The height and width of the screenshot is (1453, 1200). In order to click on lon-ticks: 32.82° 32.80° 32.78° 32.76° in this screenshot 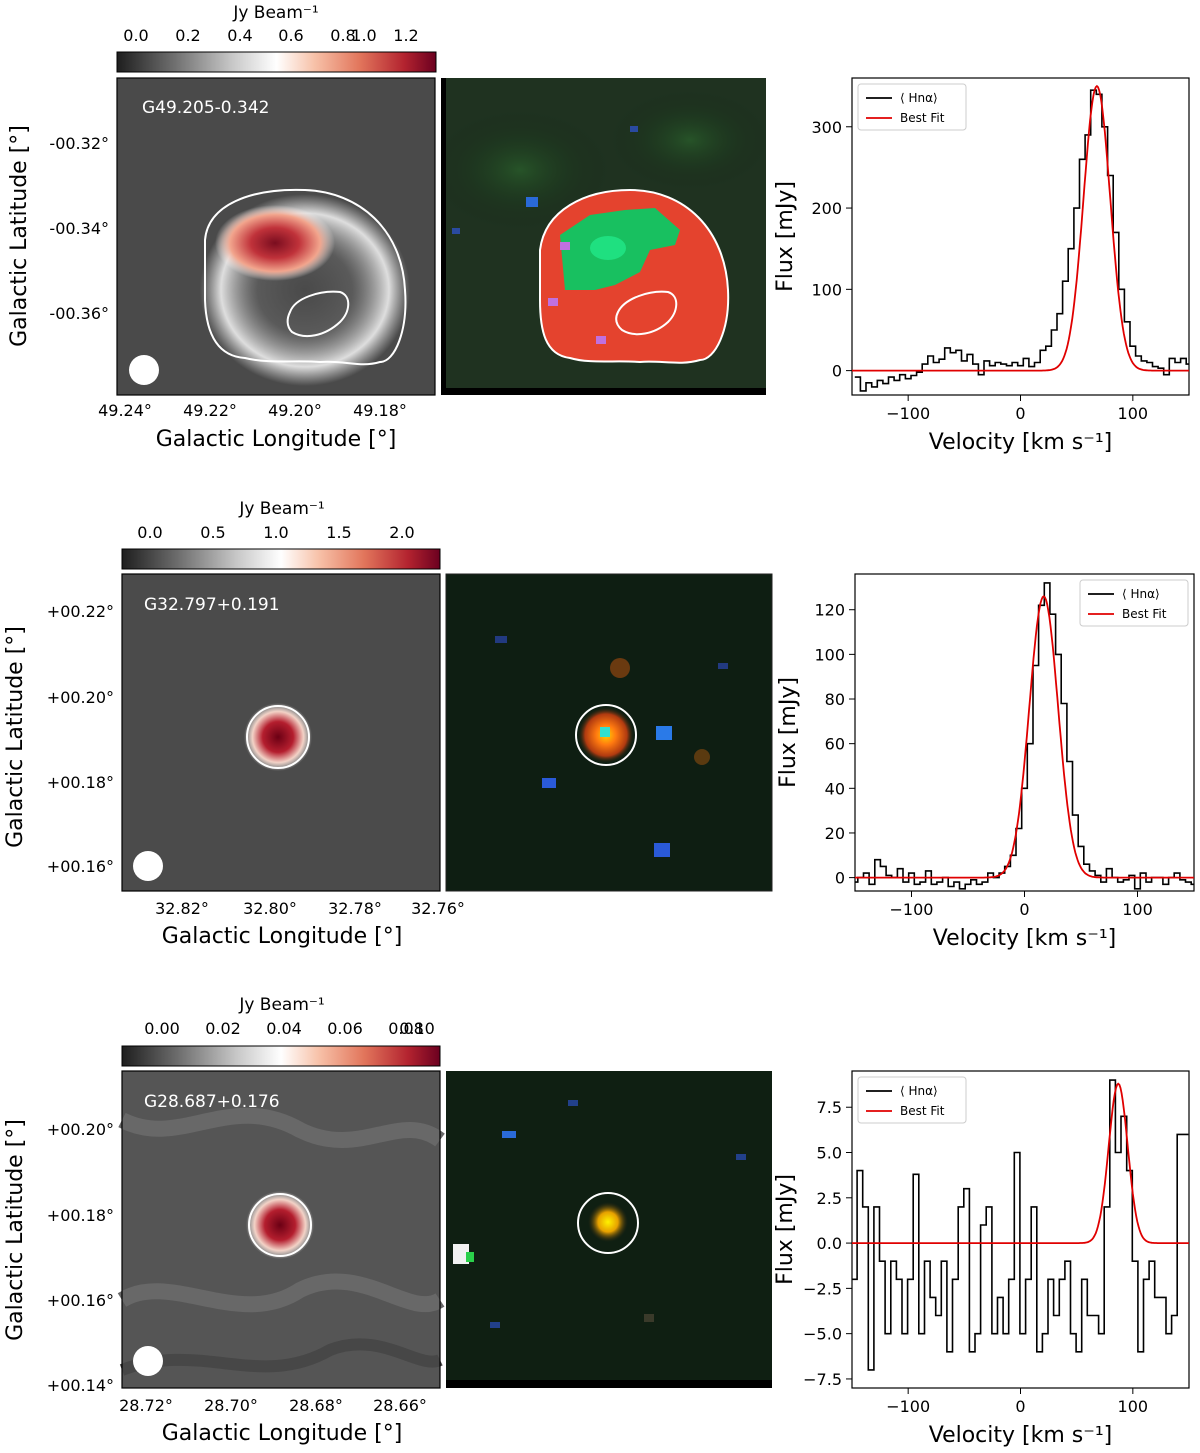, I will do `click(310, 908)`.